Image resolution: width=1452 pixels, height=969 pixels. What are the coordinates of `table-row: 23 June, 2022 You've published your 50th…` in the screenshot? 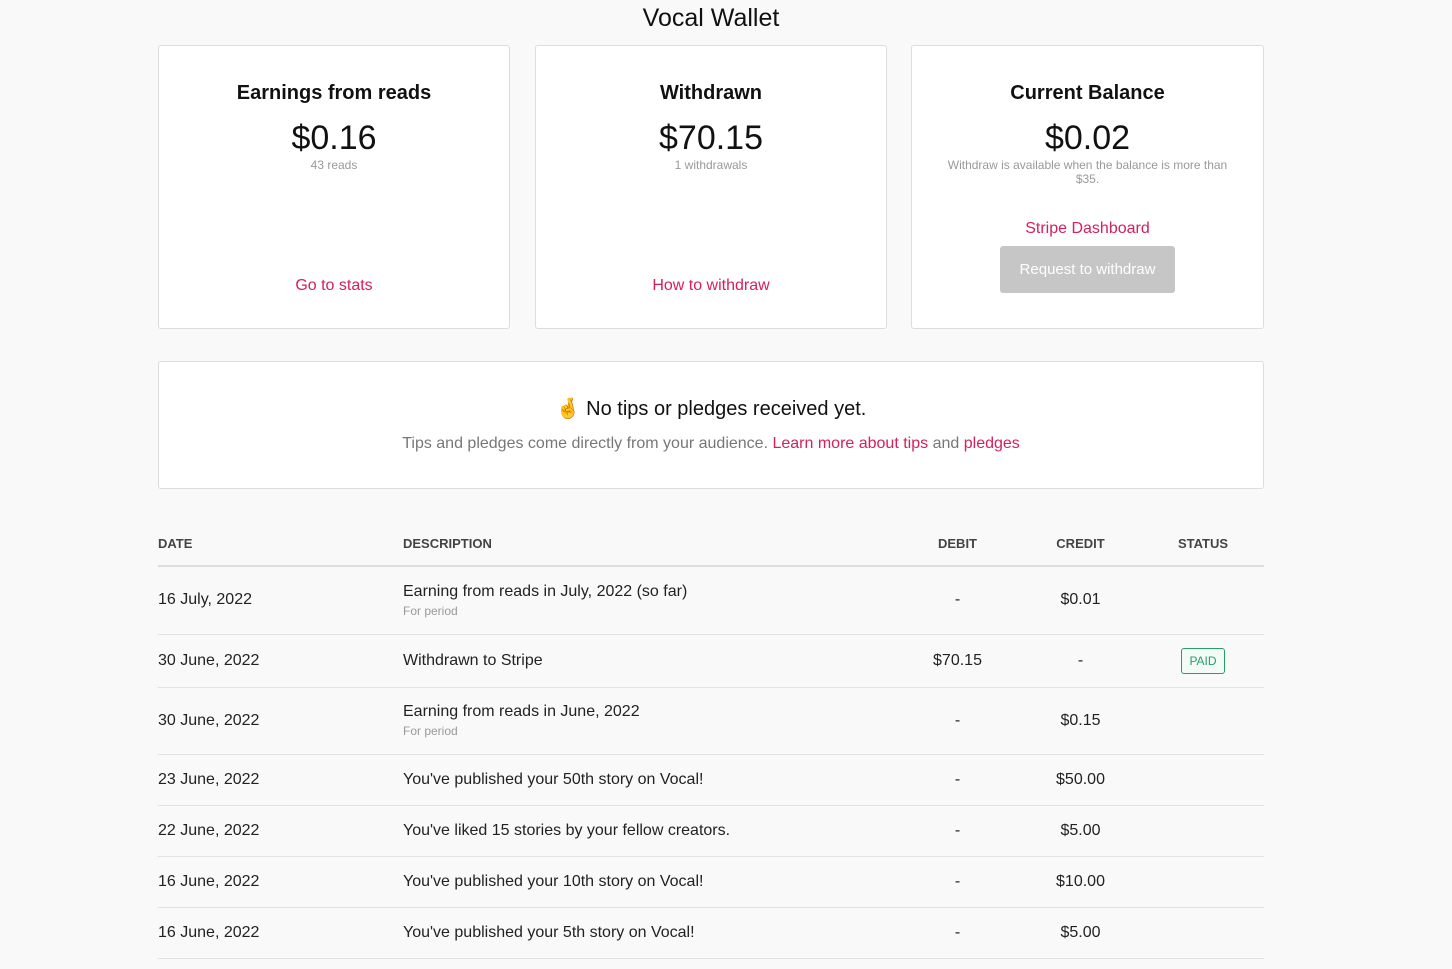 It's located at (711, 780).